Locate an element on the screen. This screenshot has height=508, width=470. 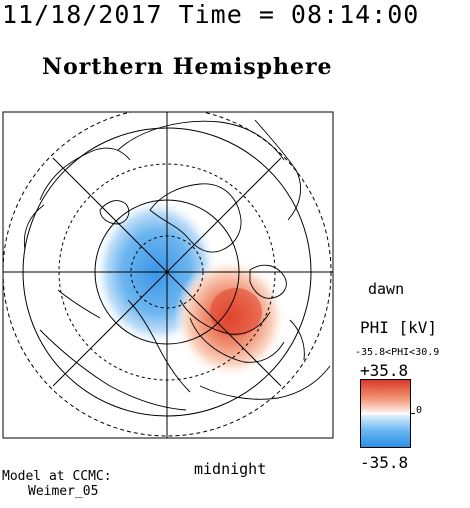
model-credit: Model at CCMC: is located at coordinates (57, 476).